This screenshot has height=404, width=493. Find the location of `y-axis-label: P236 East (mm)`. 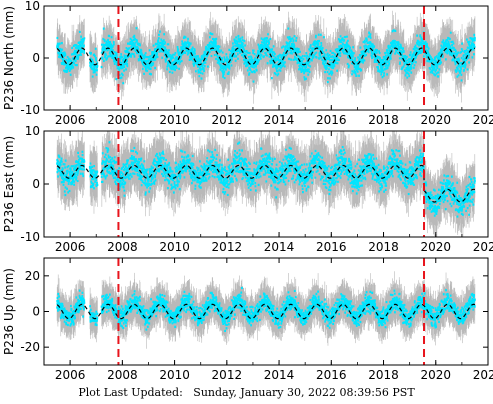

y-axis-label: P236 East (mm) is located at coordinates (9, 184).